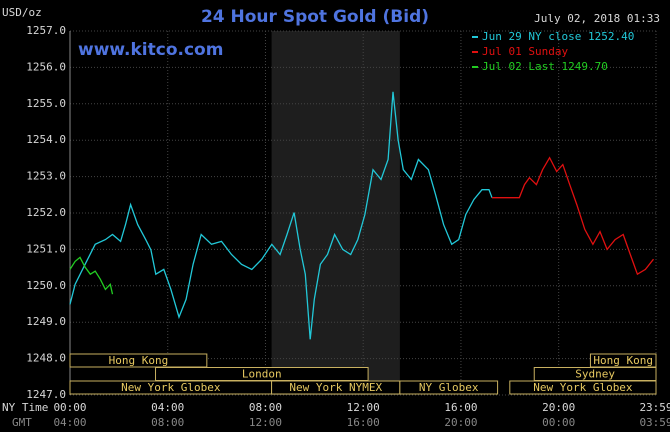  Describe the element at coordinates (265, 407) in the screenshot. I see `x-tick-label: 08:00` at that location.